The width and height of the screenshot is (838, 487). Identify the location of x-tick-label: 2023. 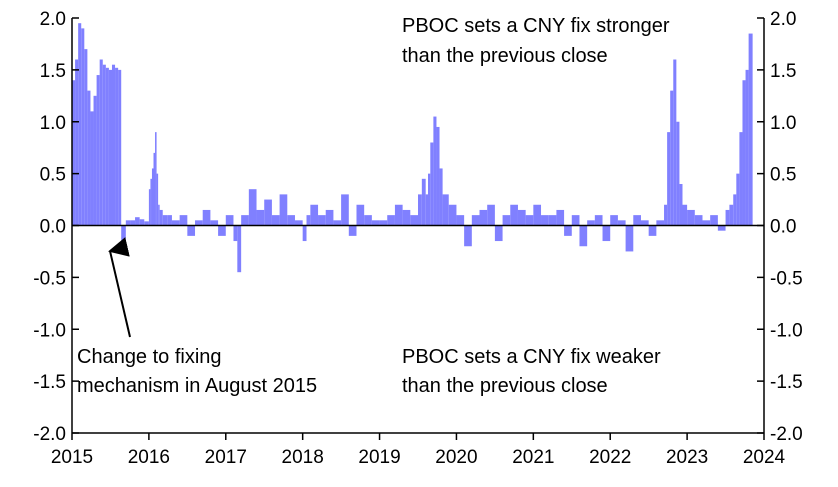
(687, 457).